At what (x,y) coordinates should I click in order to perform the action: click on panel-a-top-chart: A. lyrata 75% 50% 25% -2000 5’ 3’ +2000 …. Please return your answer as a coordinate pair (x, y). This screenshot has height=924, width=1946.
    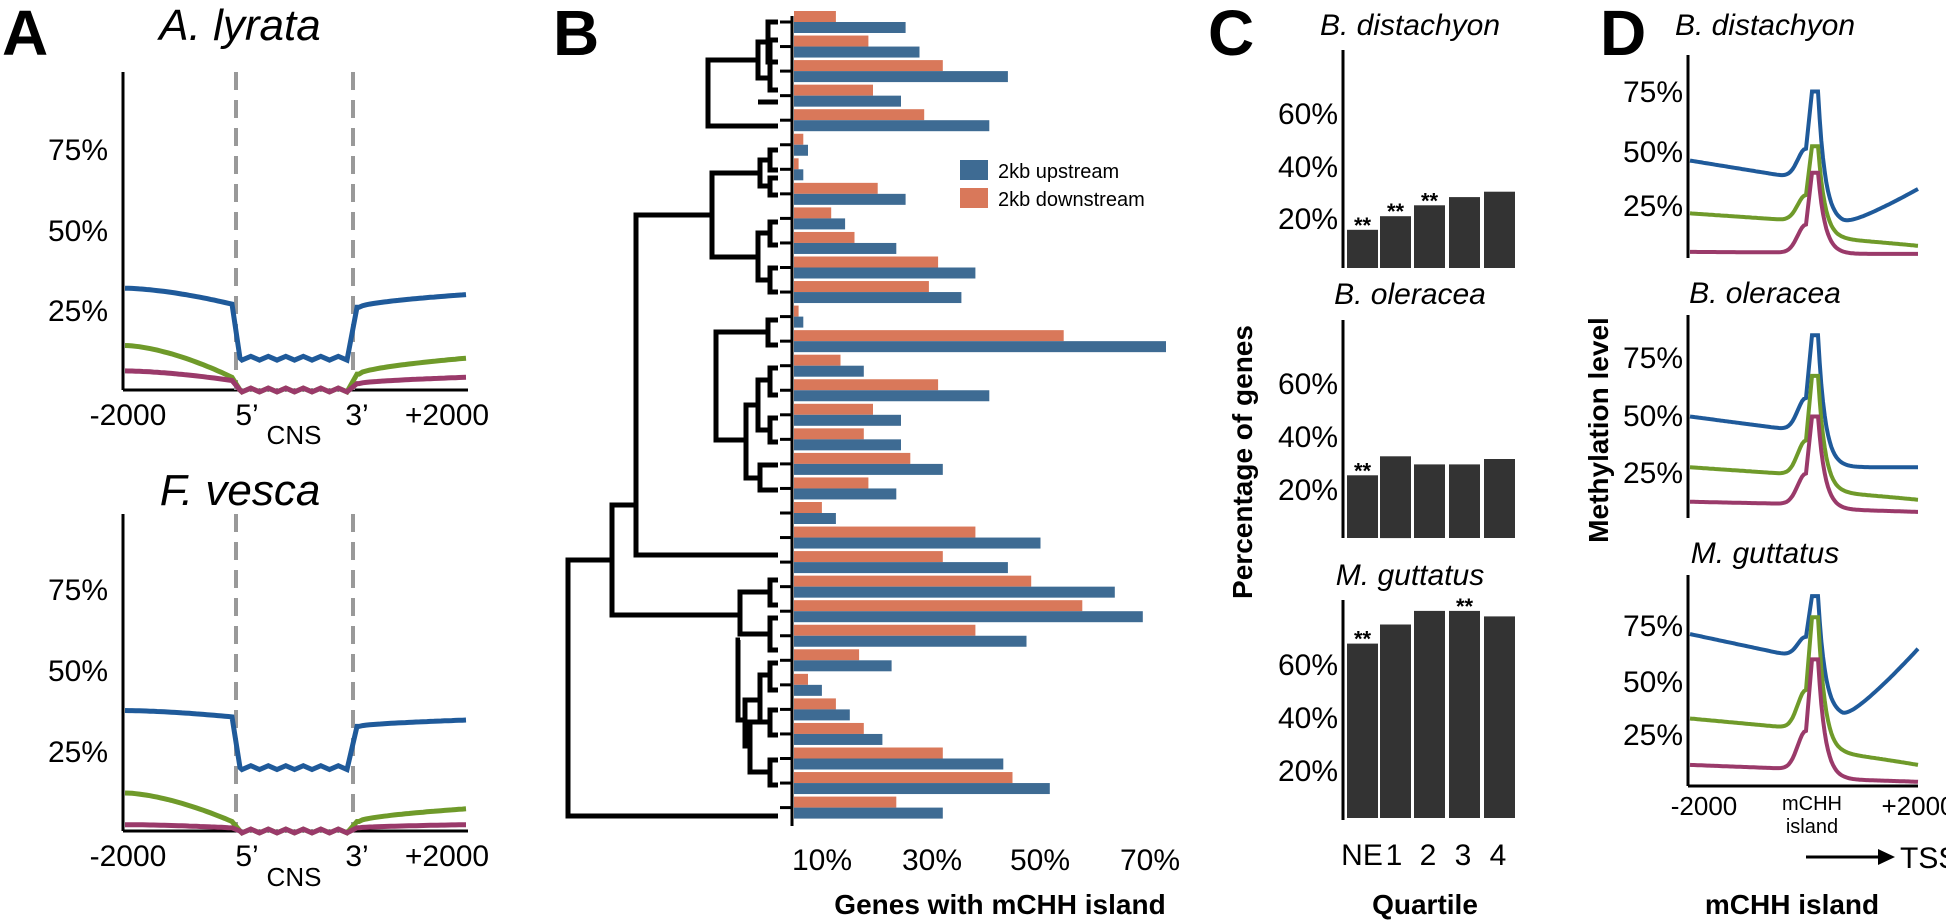
    Looking at the image, I should click on (268, 225).